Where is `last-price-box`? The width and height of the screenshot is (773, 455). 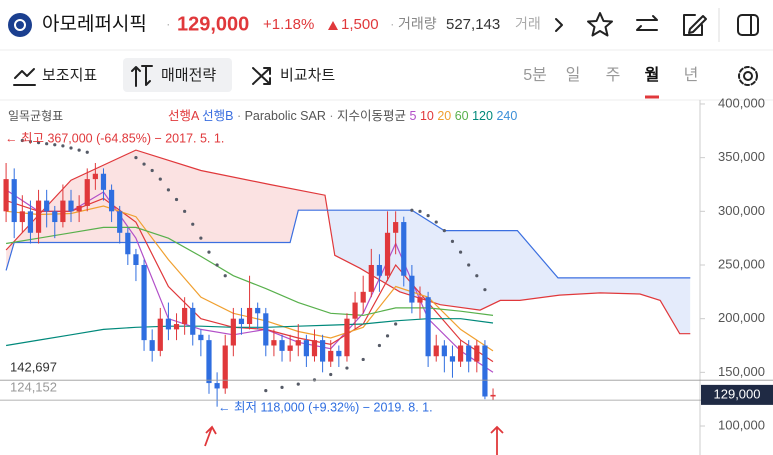 last-price-box is located at coordinates (737, 394).